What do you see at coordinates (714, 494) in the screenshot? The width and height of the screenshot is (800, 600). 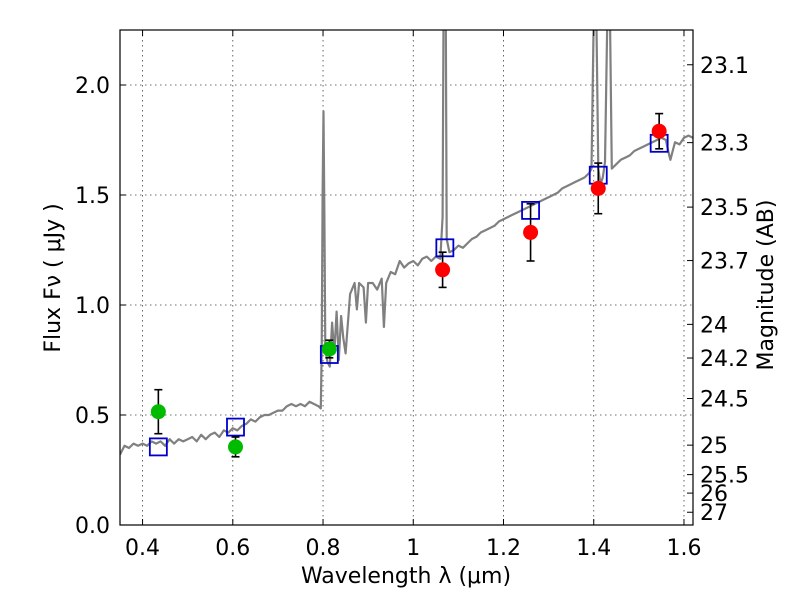 I see `right-tick-label: 26` at bounding box center [714, 494].